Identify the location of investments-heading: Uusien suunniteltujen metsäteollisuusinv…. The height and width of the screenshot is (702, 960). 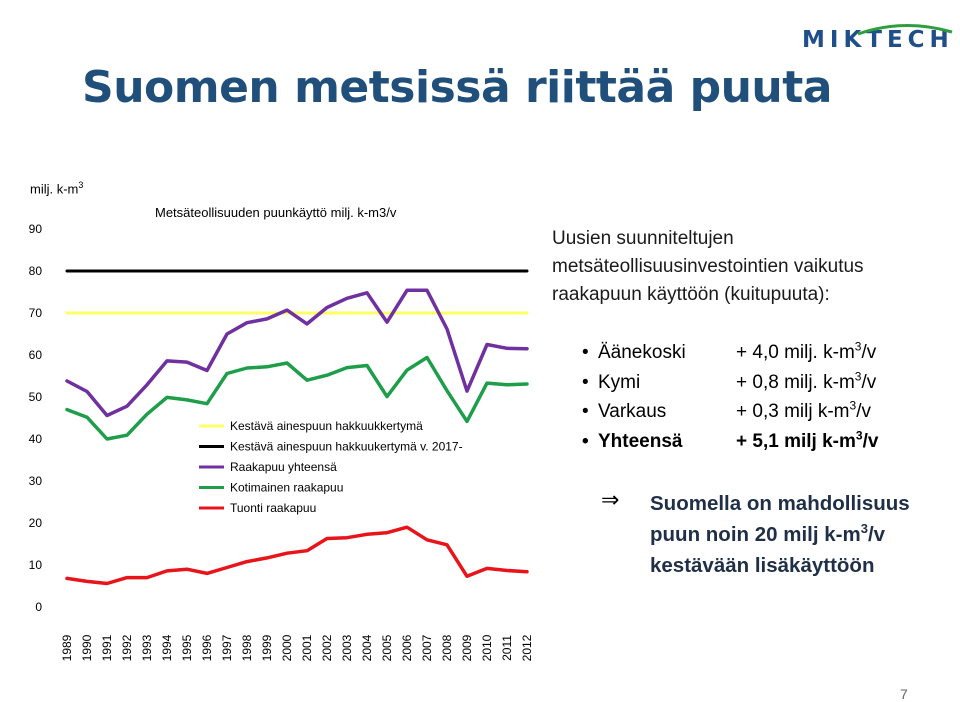
(708, 266).